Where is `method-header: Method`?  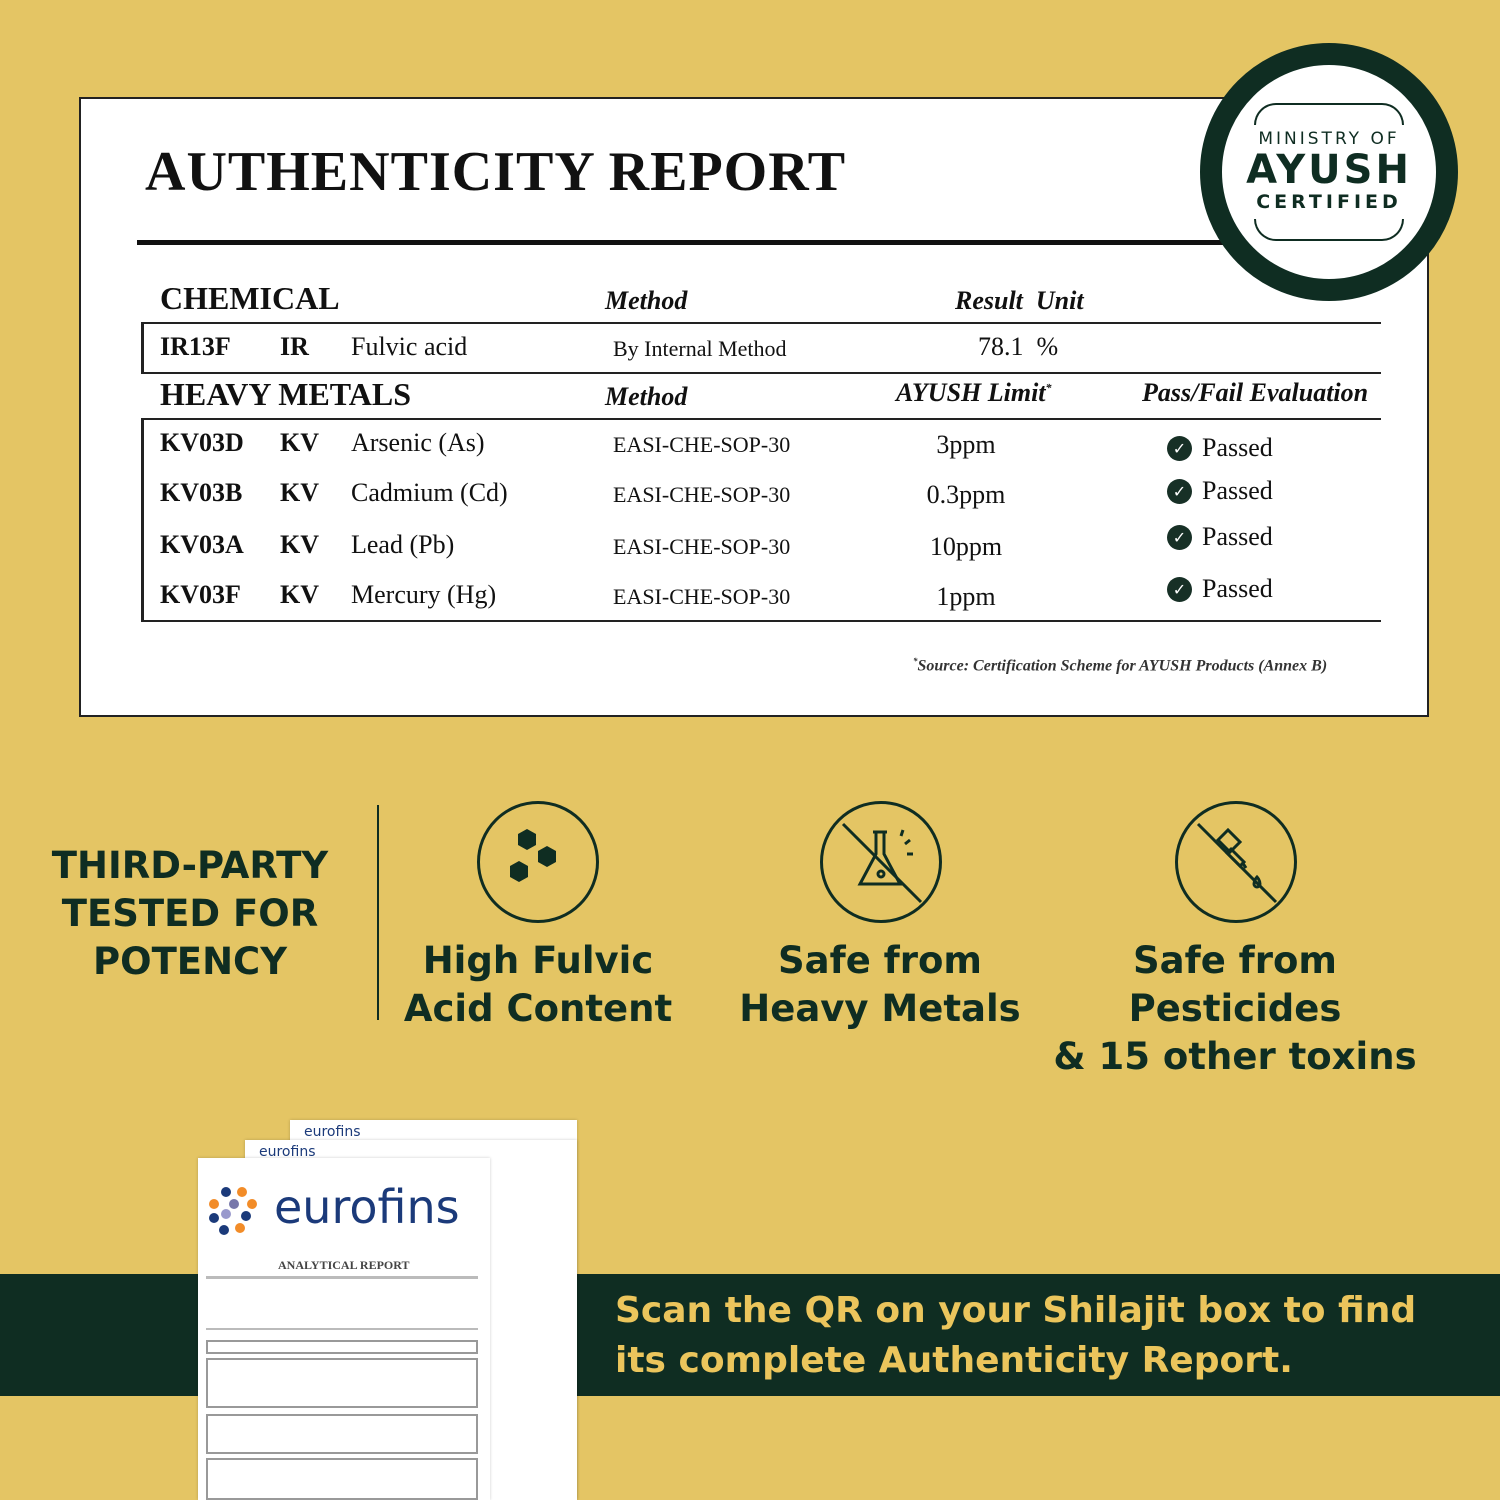 method-header: Method is located at coordinates (646, 300).